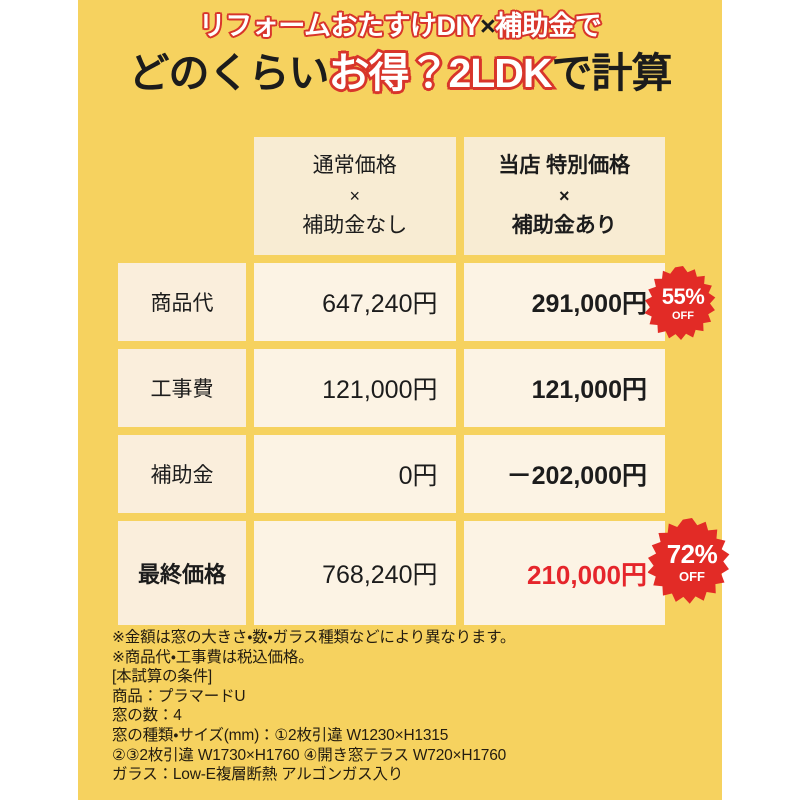  What do you see at coordinates (564, 165) in the screenshot?
I see `column-header-special-line1: 当店 特別価格` at bounding box center [564, 165].